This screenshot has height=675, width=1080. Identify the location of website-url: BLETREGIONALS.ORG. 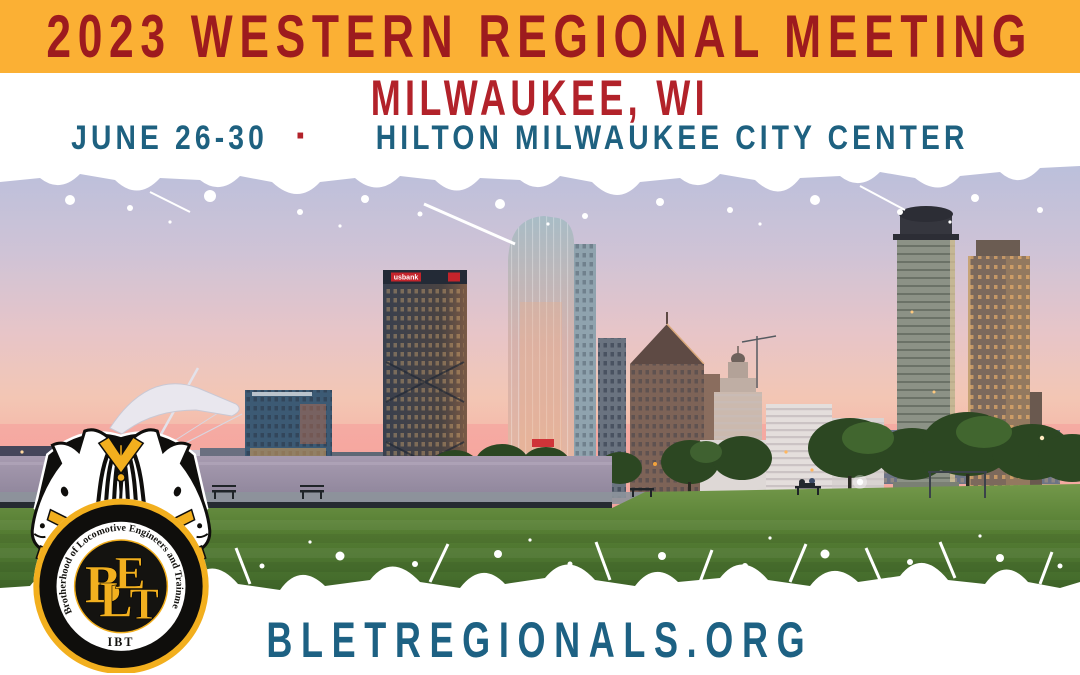
(540, 640).